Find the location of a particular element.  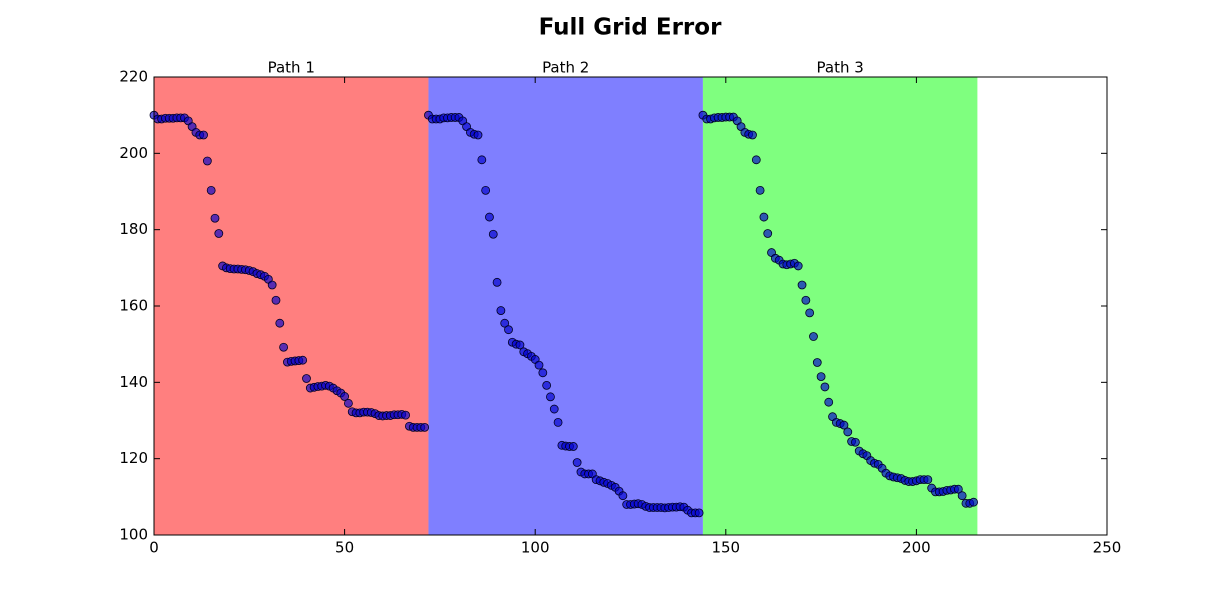

x-tick-label: 0 is located at coordinates (154, 548).